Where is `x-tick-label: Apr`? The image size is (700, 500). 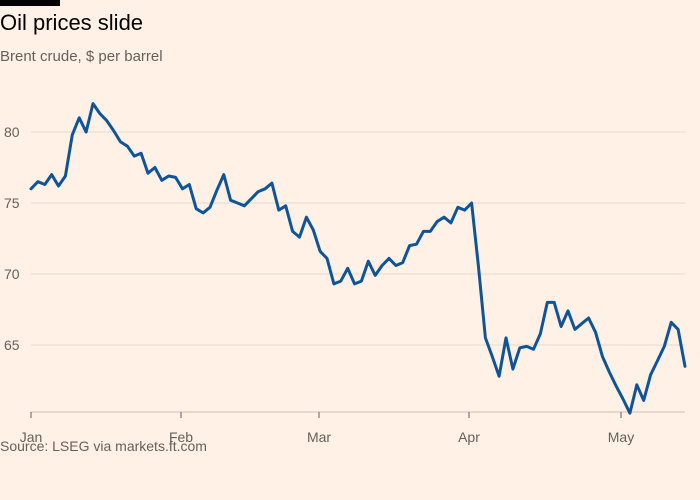 x-tick-label: Apr is located at coordinates (469, 437).